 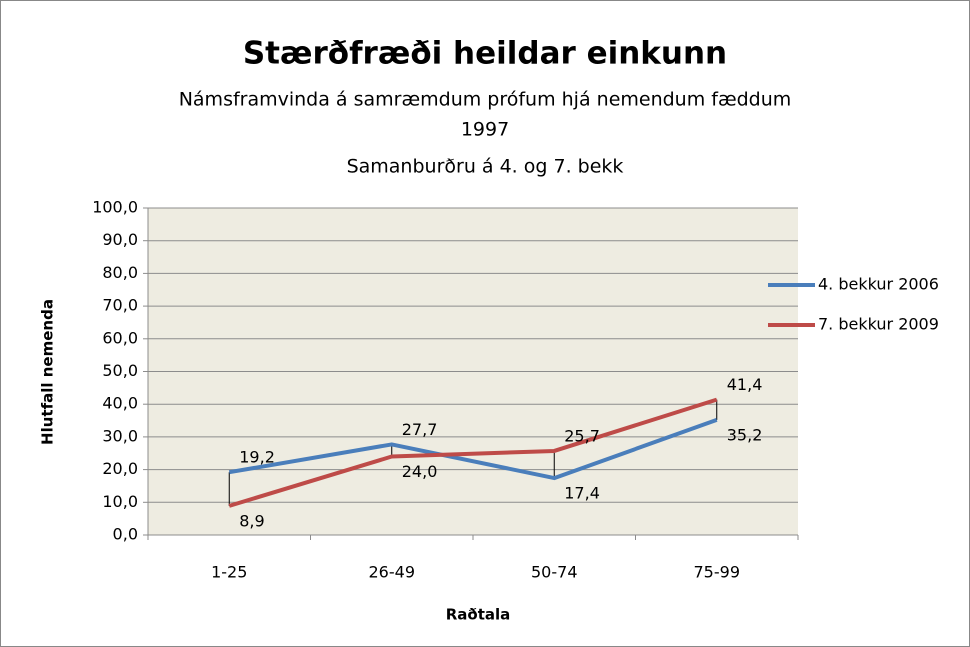 What do you see at coordinates (717, 572) in the screenshot?
I see `x-tick-label: 75-99` at bounding box center [717, 572].